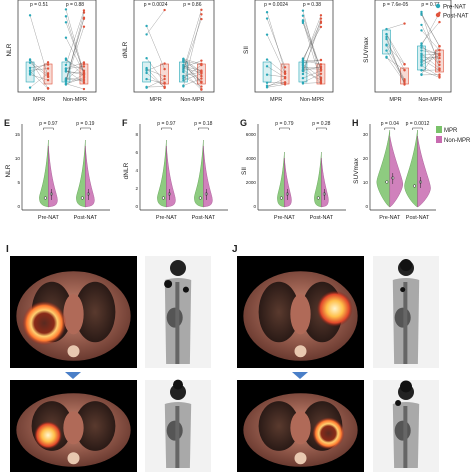  I want to click on y-tick-label: 10, so click(18, 158).